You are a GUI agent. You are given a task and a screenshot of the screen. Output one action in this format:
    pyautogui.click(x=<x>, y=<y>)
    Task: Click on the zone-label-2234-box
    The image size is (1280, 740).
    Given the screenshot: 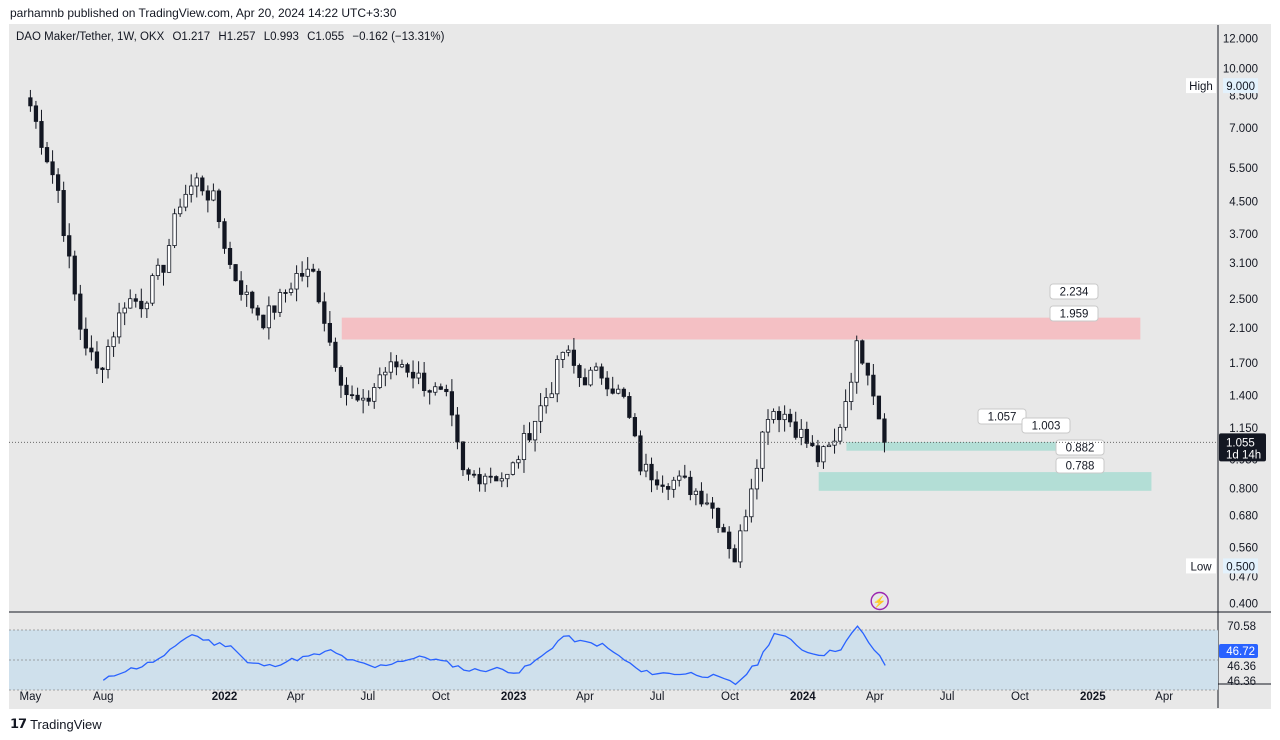 What is the action you would take?
    pyautogui.click(x=1074, y=291)
    